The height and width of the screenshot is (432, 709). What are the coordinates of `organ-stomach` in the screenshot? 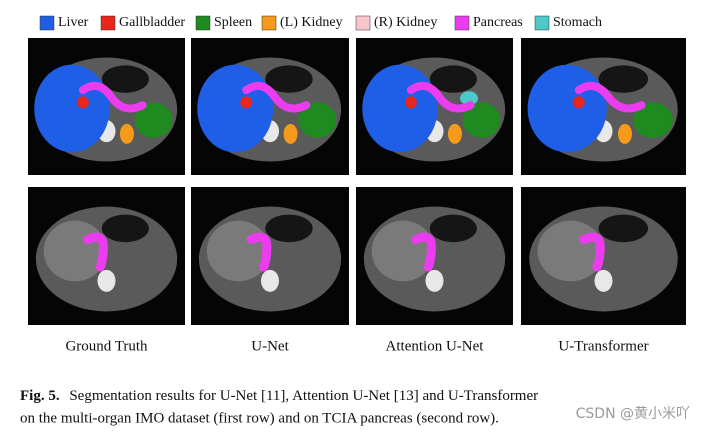 It's located at (469, 98).